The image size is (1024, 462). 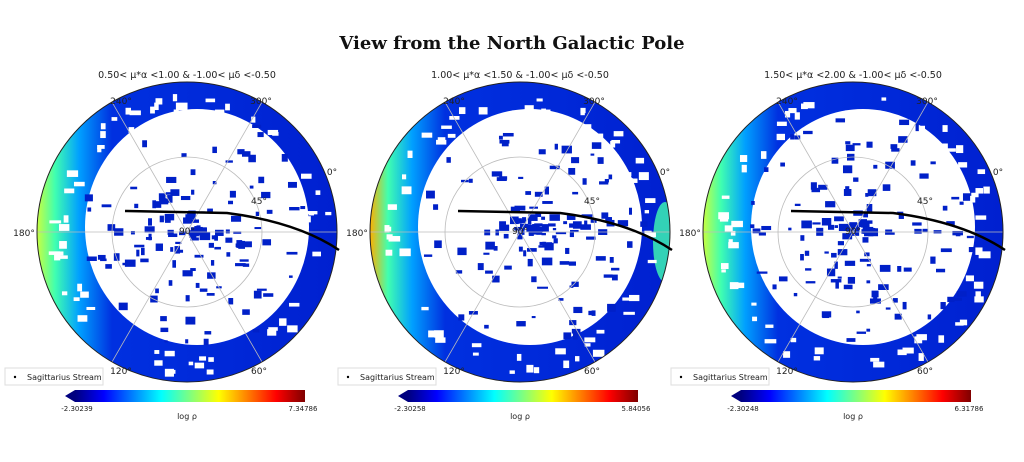 I want to click on azimuth-tick-label: 0°, so click(x=665, y=173).